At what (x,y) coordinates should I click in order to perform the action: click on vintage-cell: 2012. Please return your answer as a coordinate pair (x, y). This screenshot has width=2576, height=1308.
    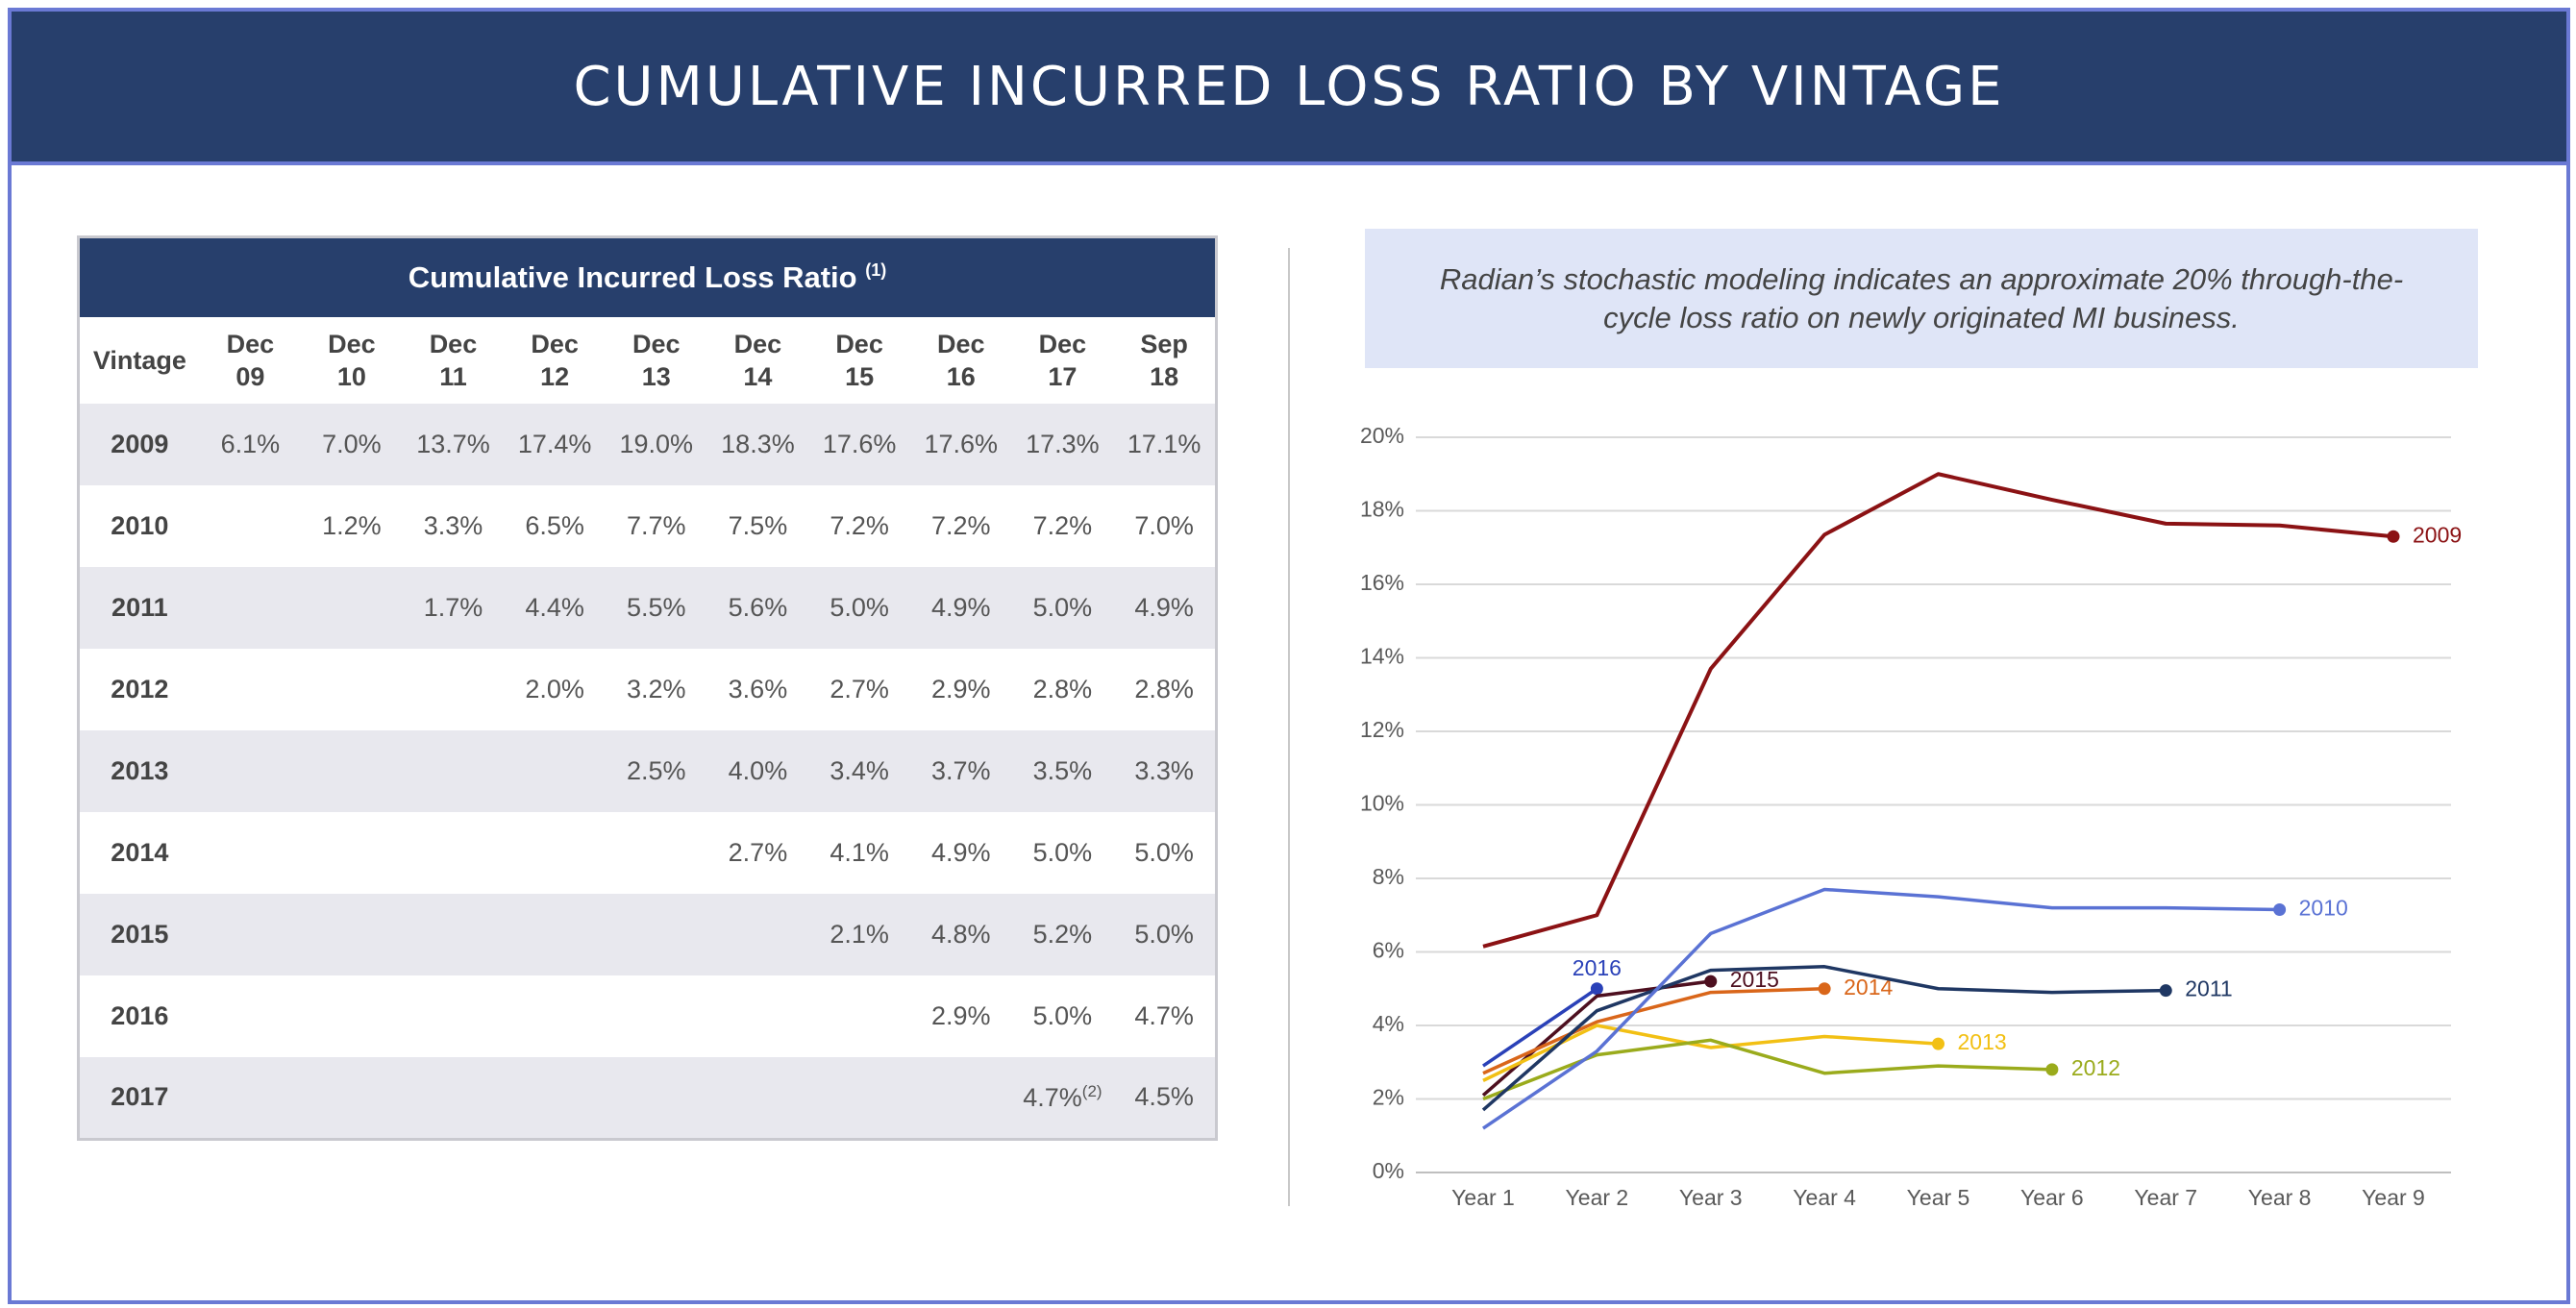
    Looking at the image, I should click on (140, 689).